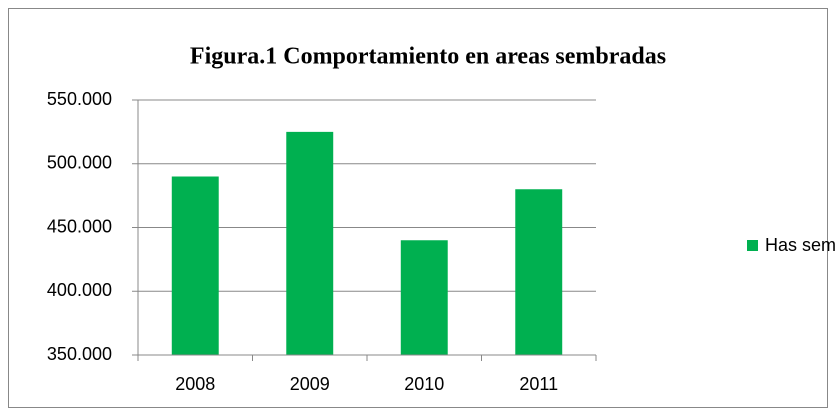 The image size is (836, 416). Describe the element at coordinates (424, 384) in the screenshot. I see `x-tick-label: 2010` at that location.